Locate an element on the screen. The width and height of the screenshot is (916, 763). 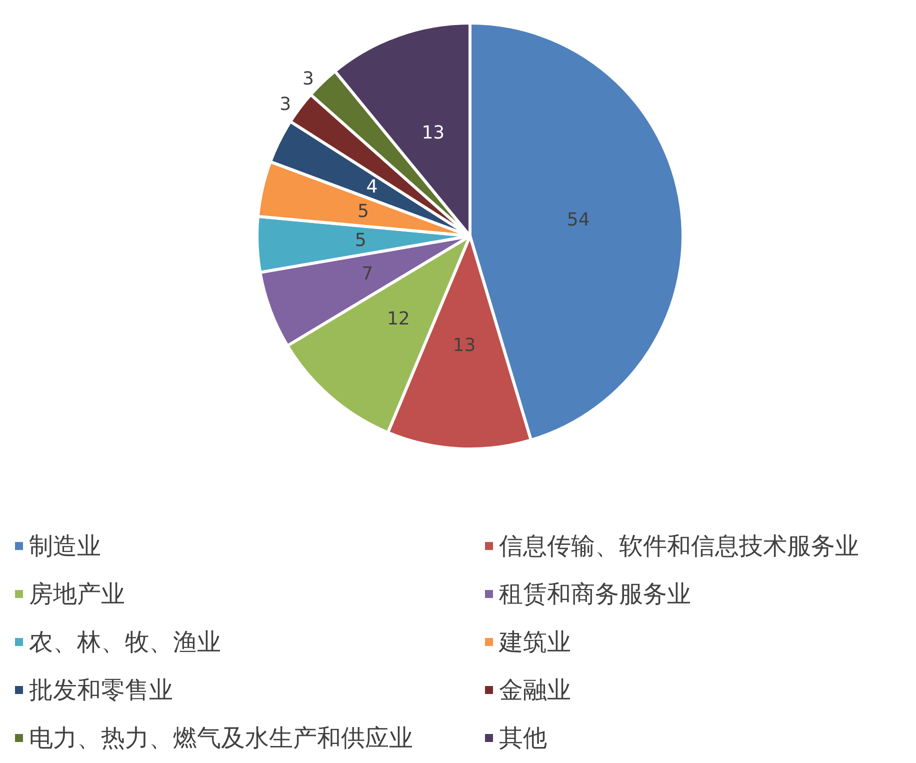
legend-label: 制造业 is located at coordinates (65, 546).